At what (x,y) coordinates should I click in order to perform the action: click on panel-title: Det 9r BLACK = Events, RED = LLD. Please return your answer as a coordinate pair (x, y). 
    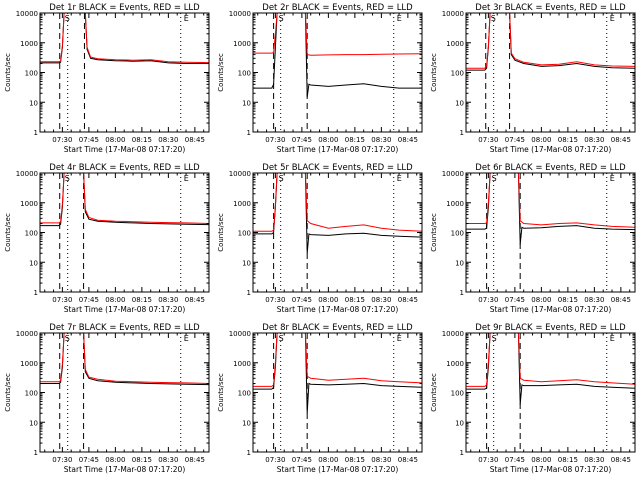
    Looking at the image, I should click on (550, 328).